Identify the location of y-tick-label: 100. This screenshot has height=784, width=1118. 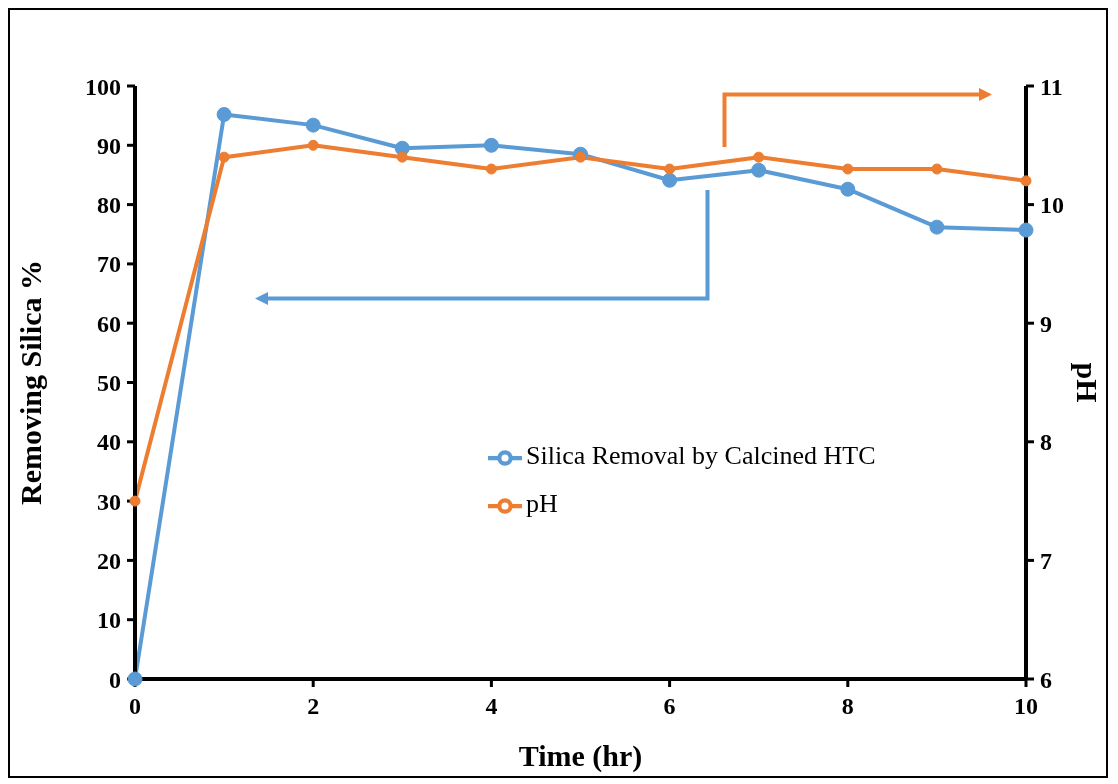
(103, 86).